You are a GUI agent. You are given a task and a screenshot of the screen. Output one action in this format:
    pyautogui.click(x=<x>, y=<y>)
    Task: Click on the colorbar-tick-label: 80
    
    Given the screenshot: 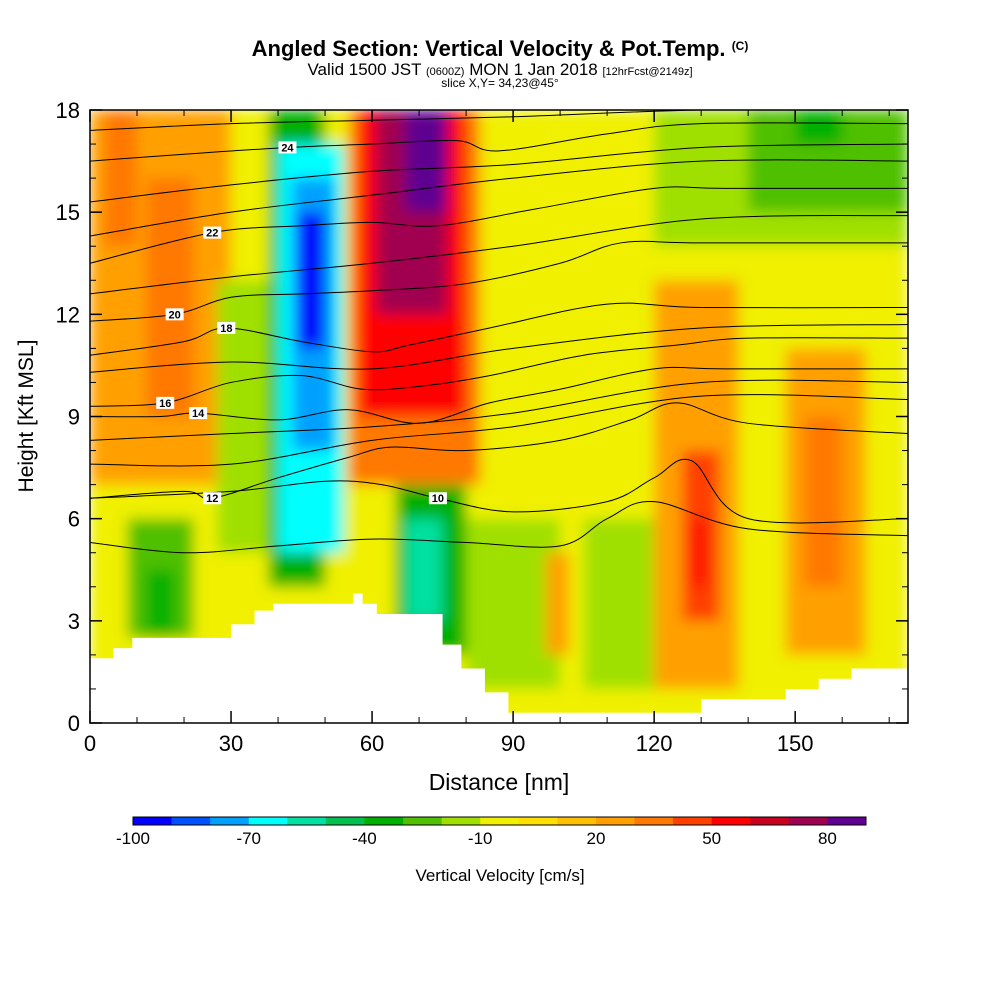 What is the action you would take?
    pyautogui.click(x=827, y=838)
    